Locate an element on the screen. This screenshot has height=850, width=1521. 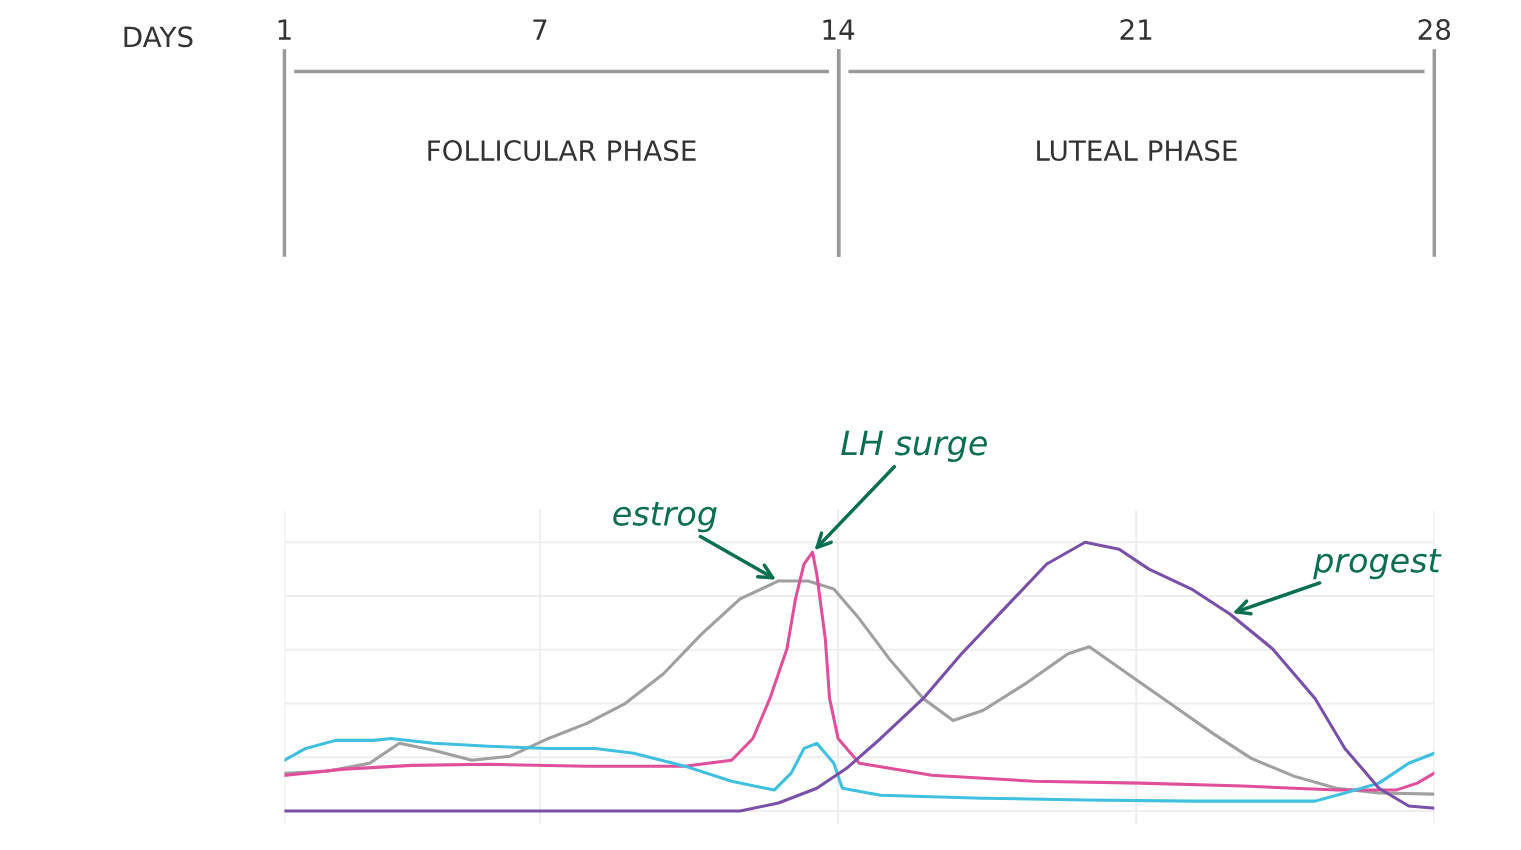
x-tick-label: 21 is located at coordinates (1136, 29).